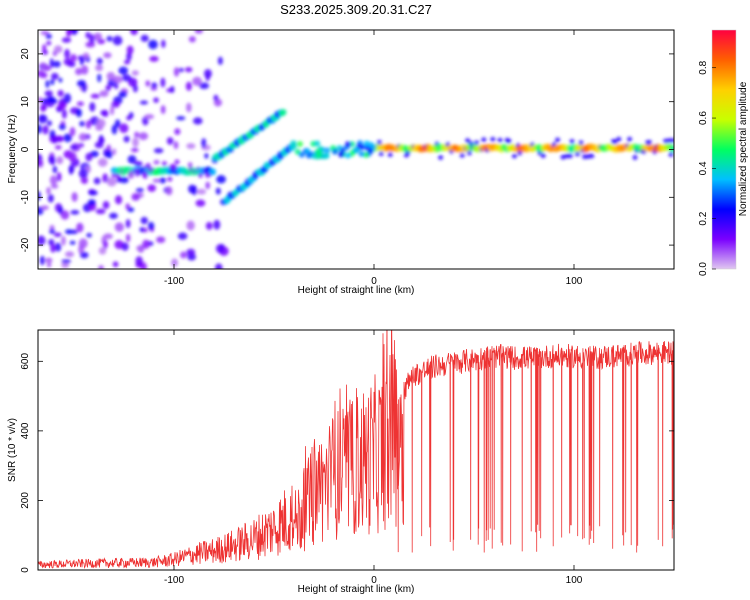 The width and height of the screenshot is (750, 600). What do you see at coordinates (356, 290) in the screenshot?
I see `spectrogram-x-label: Height of straight line (km)` at bounding box center [356, 290].